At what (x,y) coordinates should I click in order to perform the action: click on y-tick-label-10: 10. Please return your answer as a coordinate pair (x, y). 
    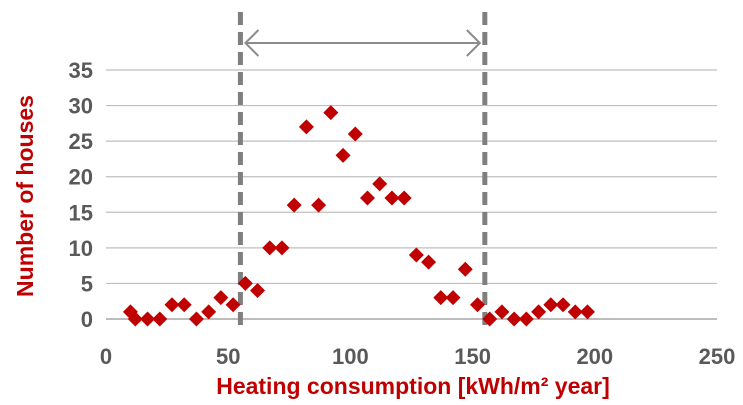
    Looking at the image, I should click on (81, 248).